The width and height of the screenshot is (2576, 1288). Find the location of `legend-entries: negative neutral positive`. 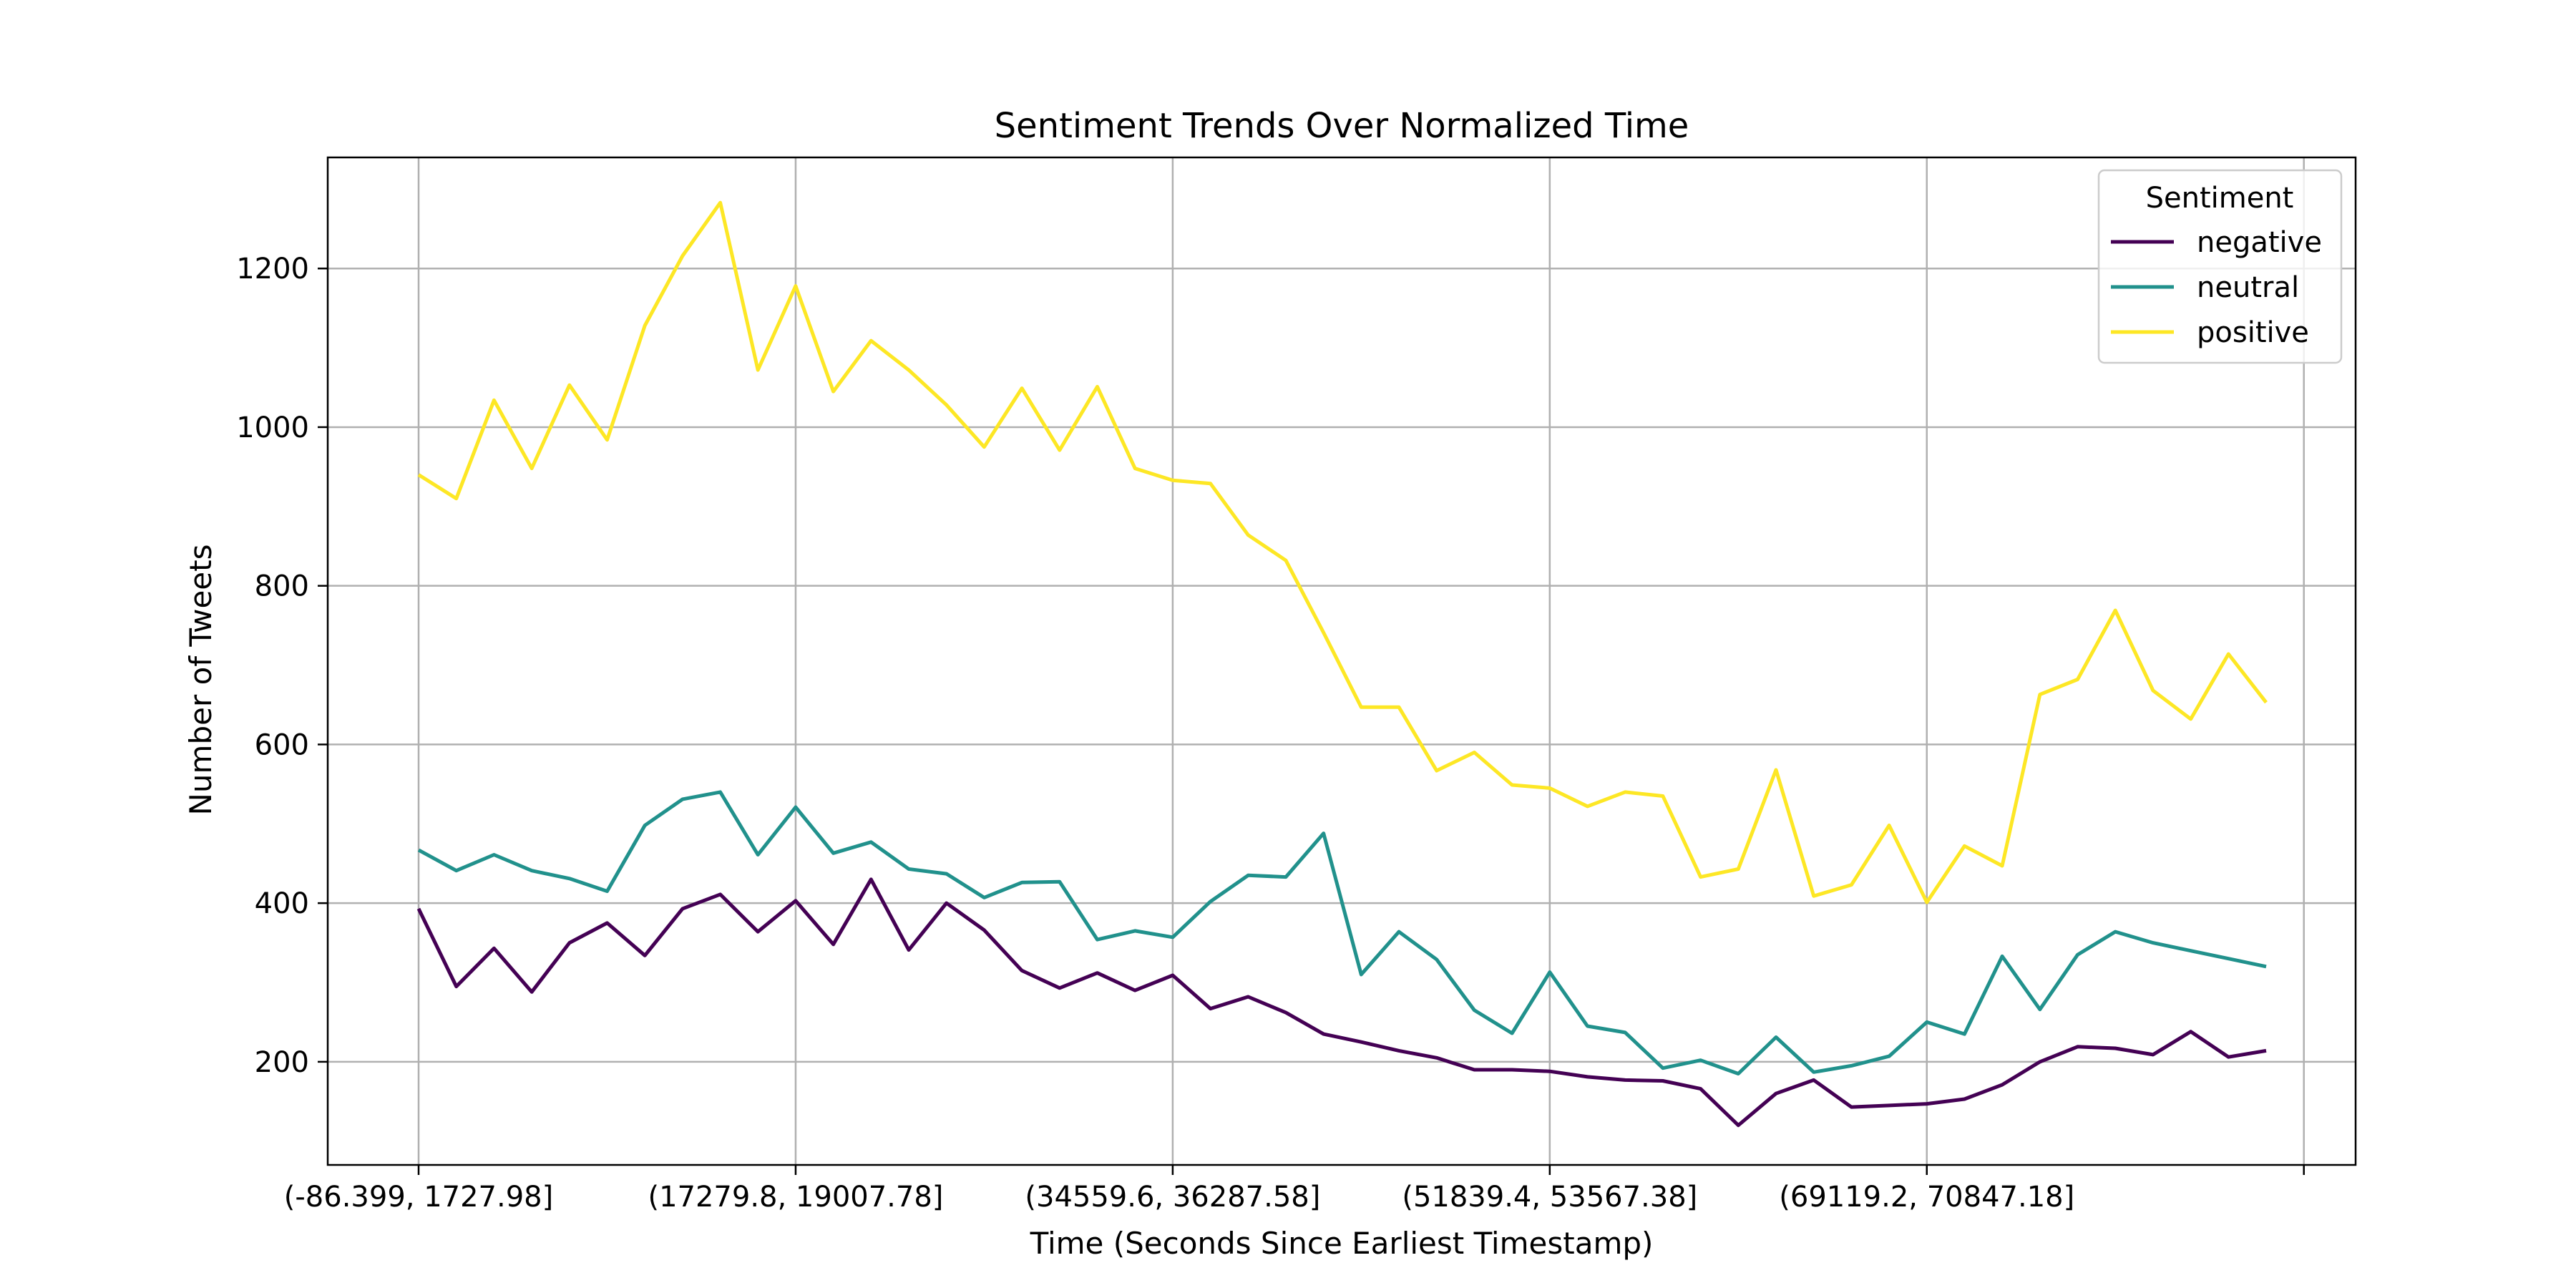

legend-entries: negative neutral positive is located at coordinates (2216, 287).